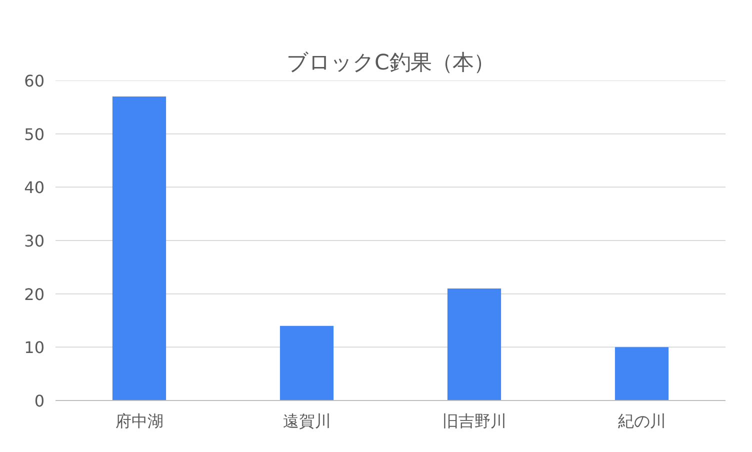  What do you see at coordinates (139, 421) in the screenshot?
I see `x-tick-label: 府中湖` at bounding box center [139, 421].